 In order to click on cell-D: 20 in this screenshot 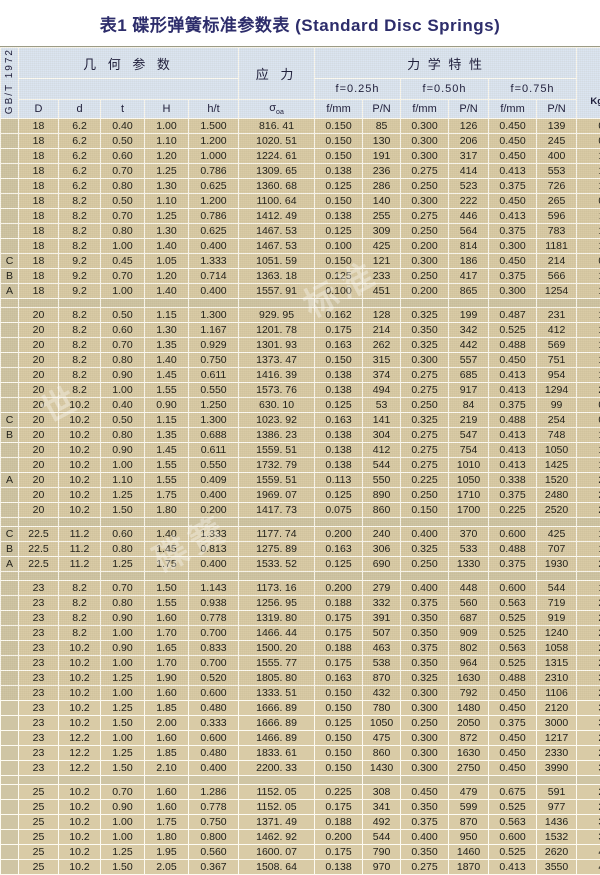, I will do `click(39, 495)`.